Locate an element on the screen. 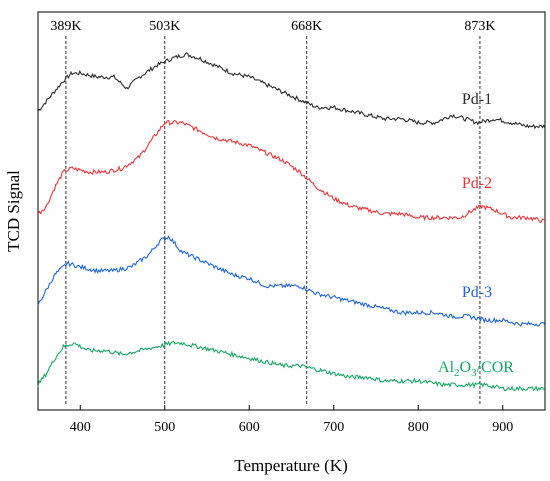 This screenshot has width=550, height=481. reference-line-label: 503K is located at coordinates (164, 26).